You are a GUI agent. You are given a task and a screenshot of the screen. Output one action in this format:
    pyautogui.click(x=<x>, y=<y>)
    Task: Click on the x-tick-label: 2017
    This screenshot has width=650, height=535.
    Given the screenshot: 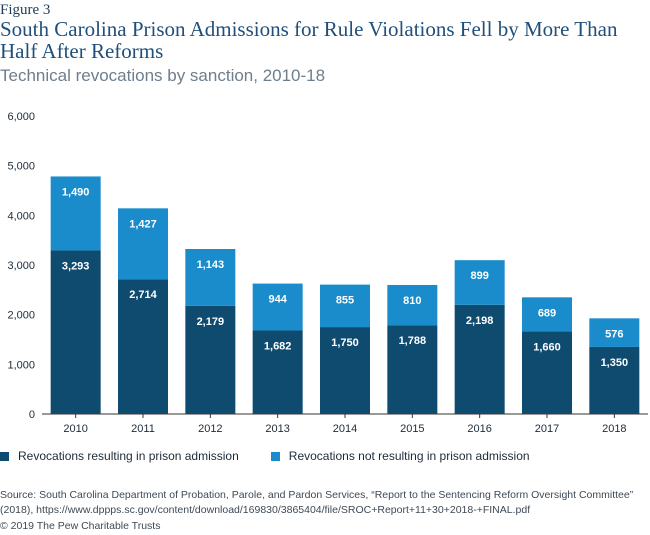 What is the action you would take?
    pyautogui.click(x=547, y=429)
    